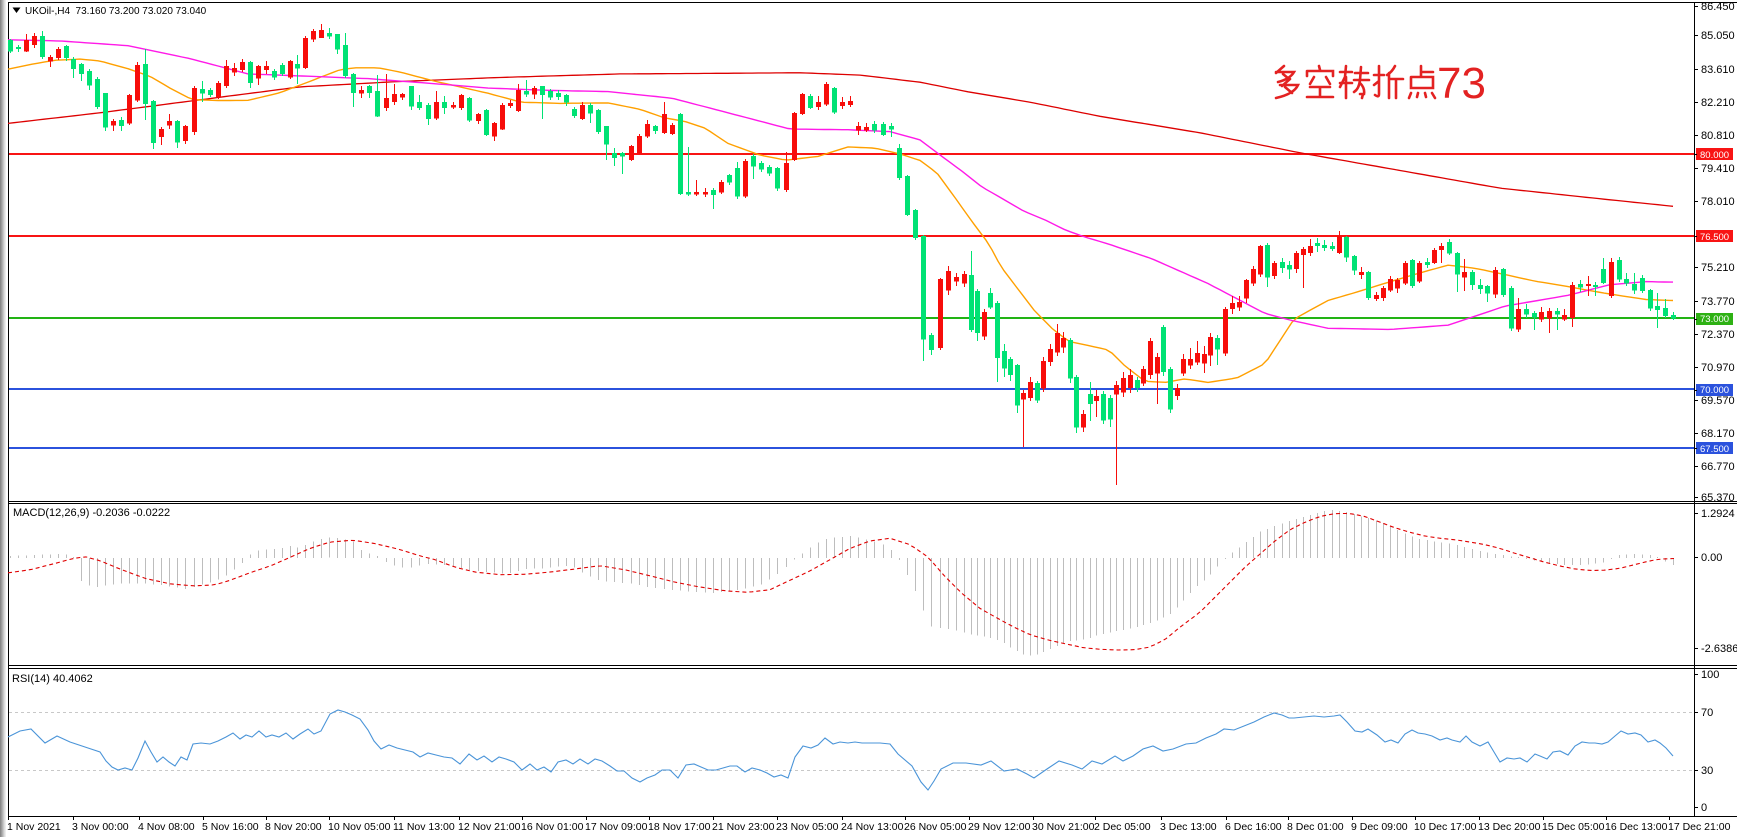 The width and height of the screenshot is (1737, 837). I want to click on svg-text: 3 Dec 13:00, so click(1188, 827).